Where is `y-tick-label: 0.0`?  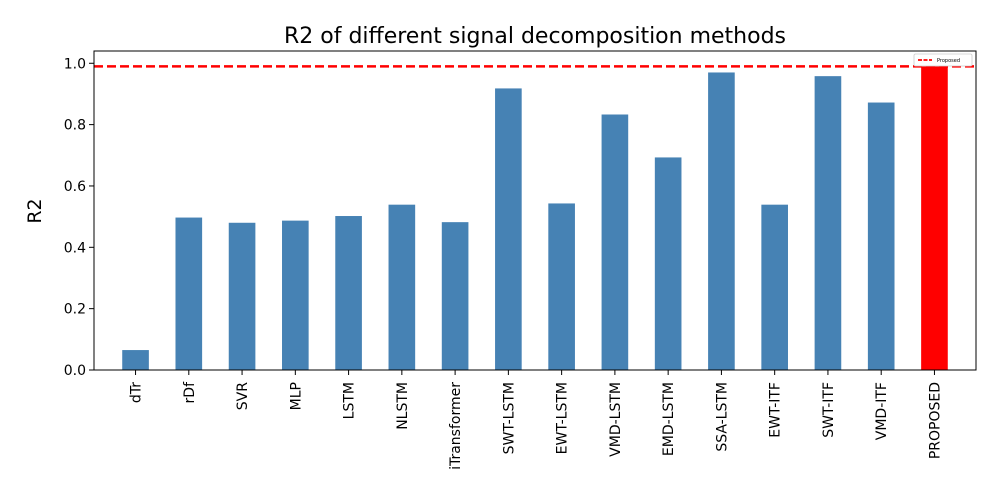
y-tick-label: 0.0 is located at coordinates (75, 371).